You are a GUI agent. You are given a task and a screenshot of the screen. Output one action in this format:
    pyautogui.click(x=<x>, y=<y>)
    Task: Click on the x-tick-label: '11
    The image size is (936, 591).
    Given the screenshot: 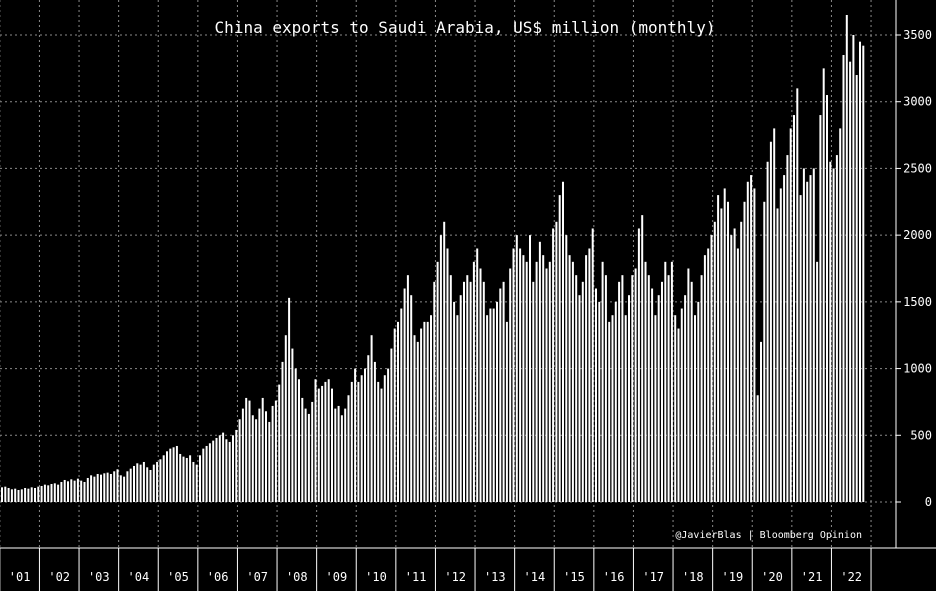 What is the action you would take?
    pyautogui.click(x=416, y=577)
    